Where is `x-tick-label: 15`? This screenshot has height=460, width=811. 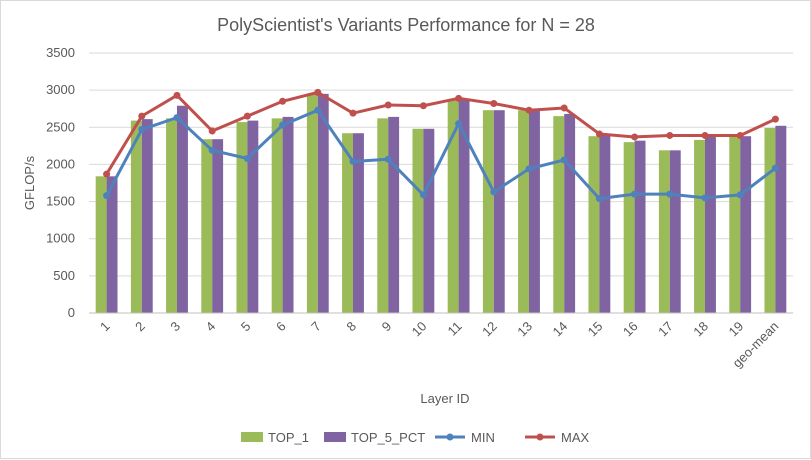
x-tick-label: 15 is located at coordinates (595, 329).